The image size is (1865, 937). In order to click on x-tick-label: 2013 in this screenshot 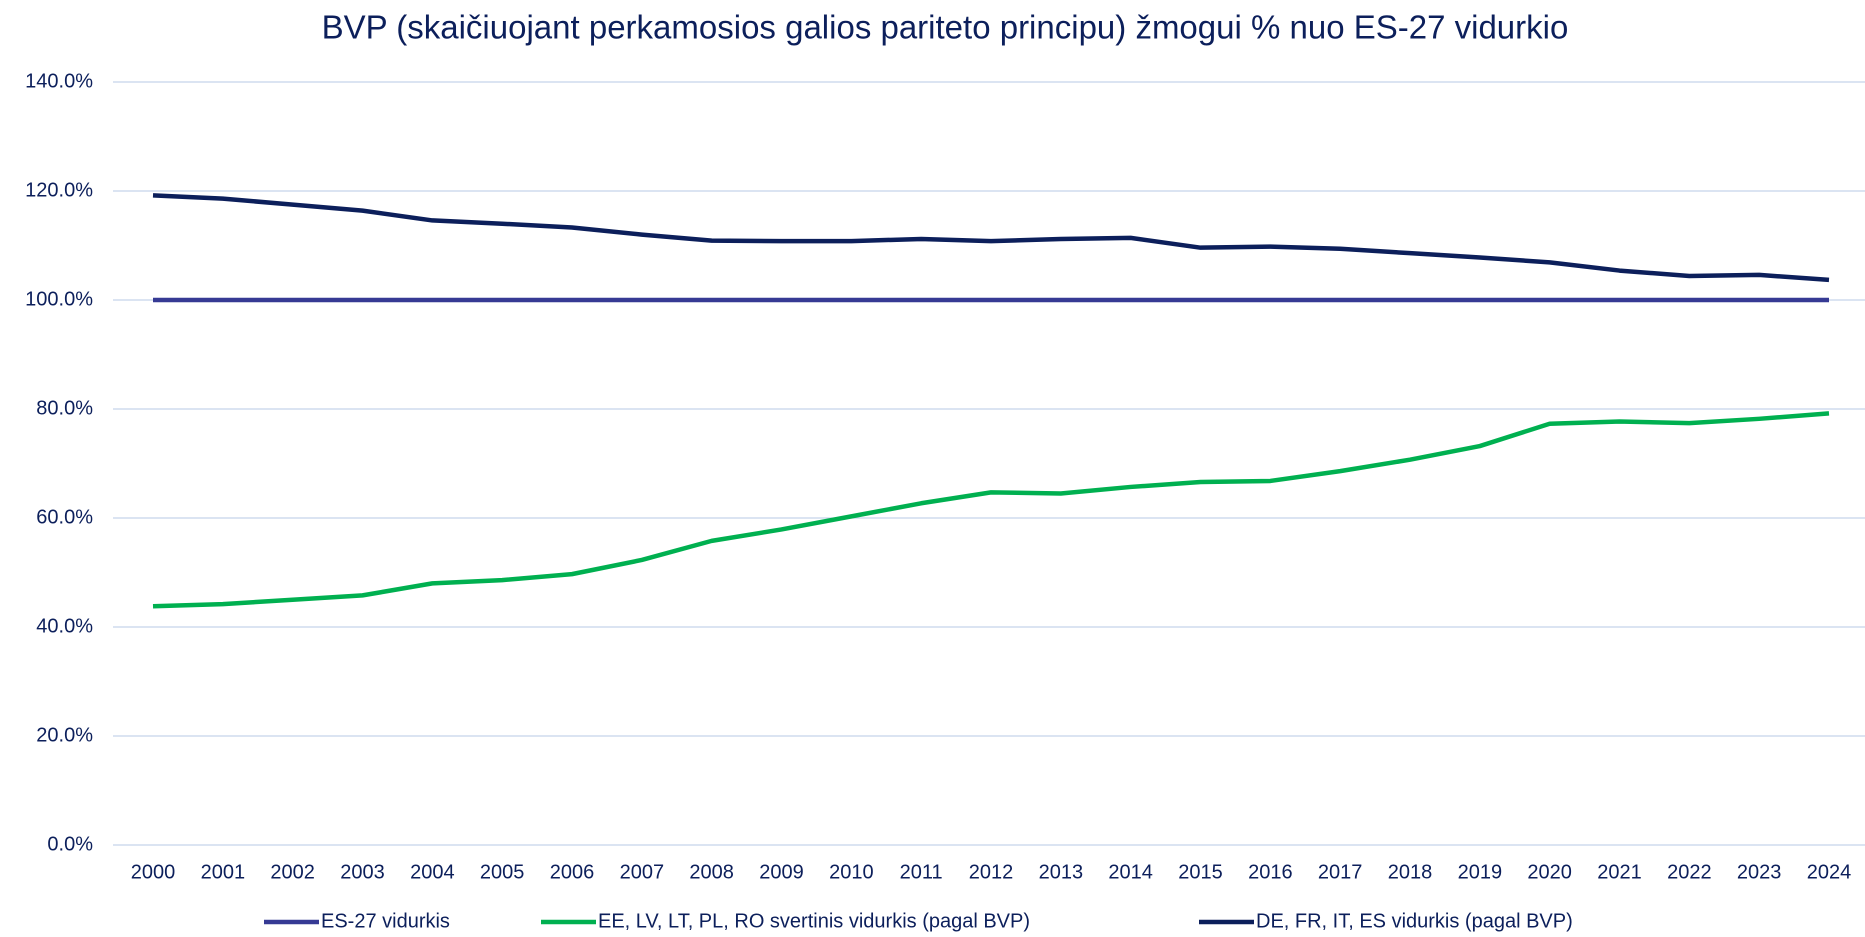, I will do `click(1061, 872)`.